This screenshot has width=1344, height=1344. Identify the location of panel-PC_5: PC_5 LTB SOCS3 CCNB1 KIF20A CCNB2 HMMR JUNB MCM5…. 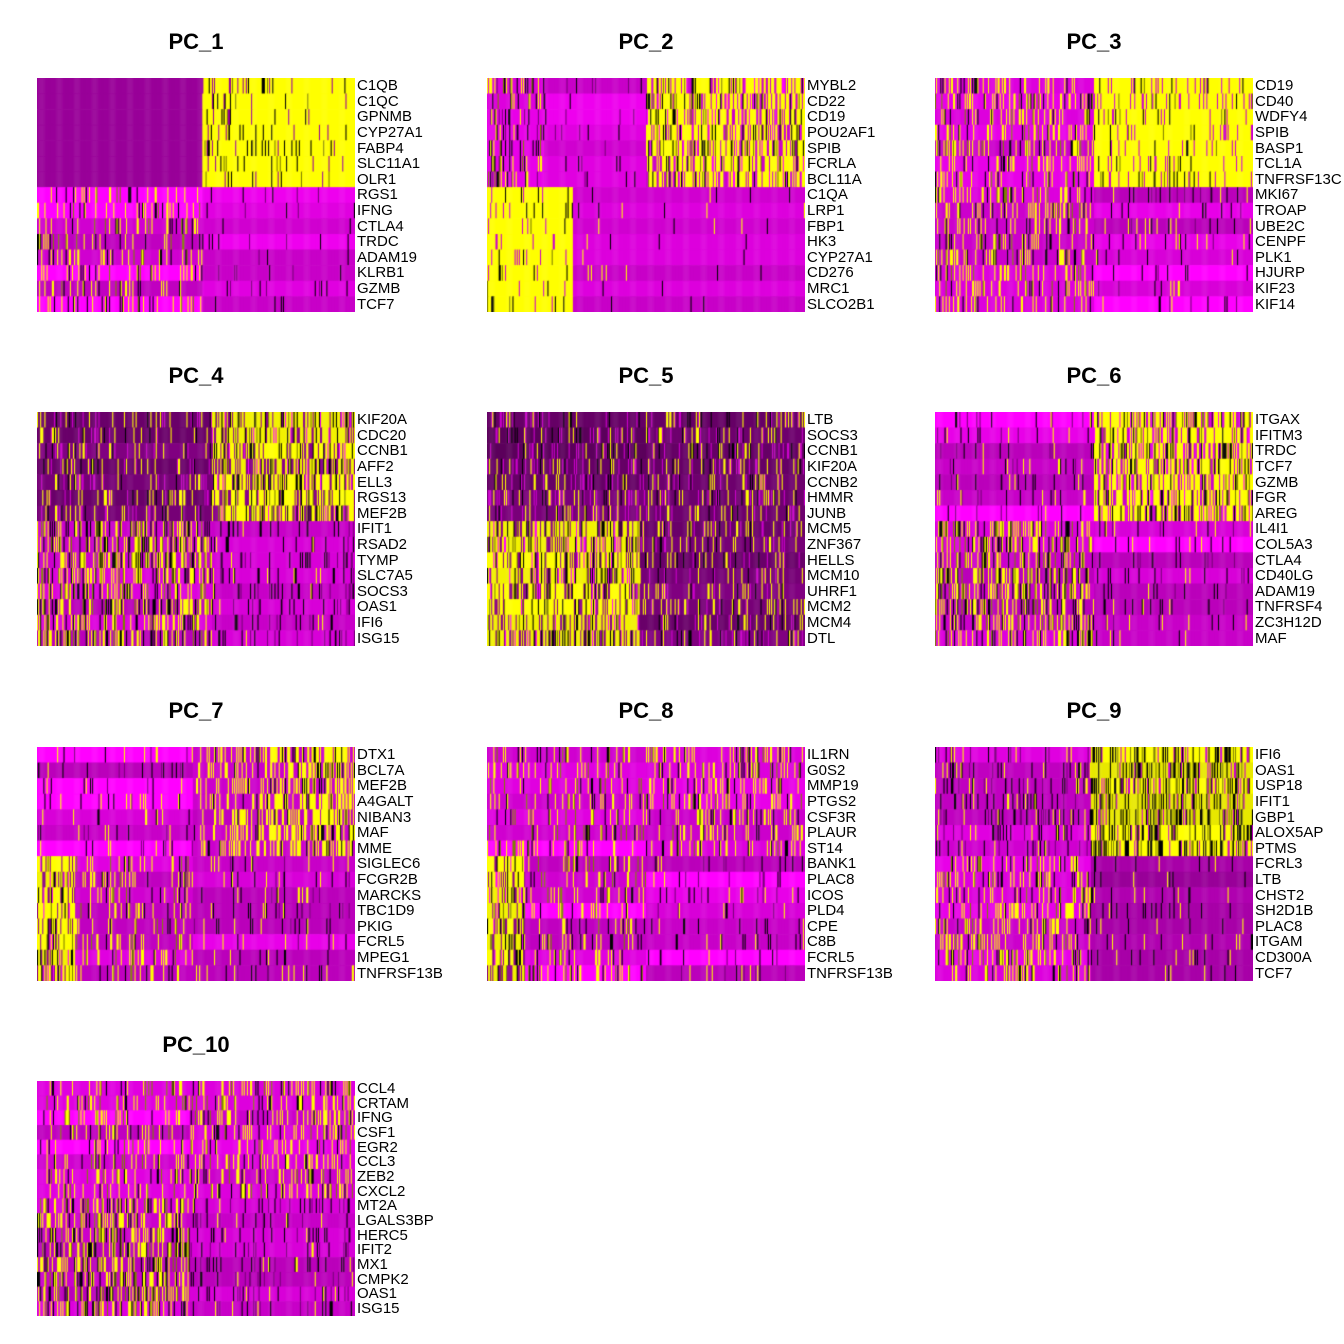
(702, 501).